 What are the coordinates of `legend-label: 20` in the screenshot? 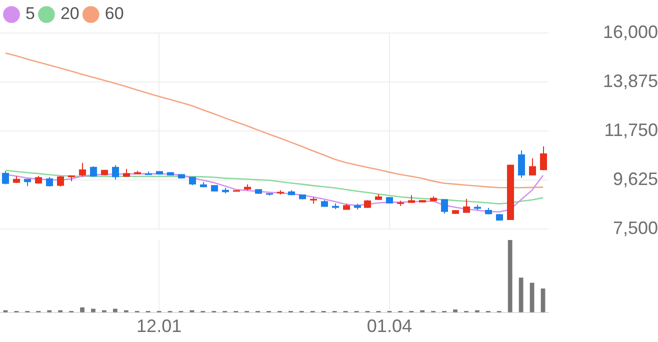 It's located at (70, 14).